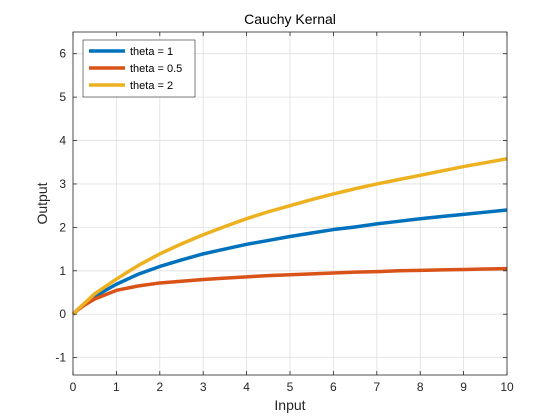  Describe the element at coordinates (507, 387) in the screenshot. I see `x-tick-label: 10` at that location.